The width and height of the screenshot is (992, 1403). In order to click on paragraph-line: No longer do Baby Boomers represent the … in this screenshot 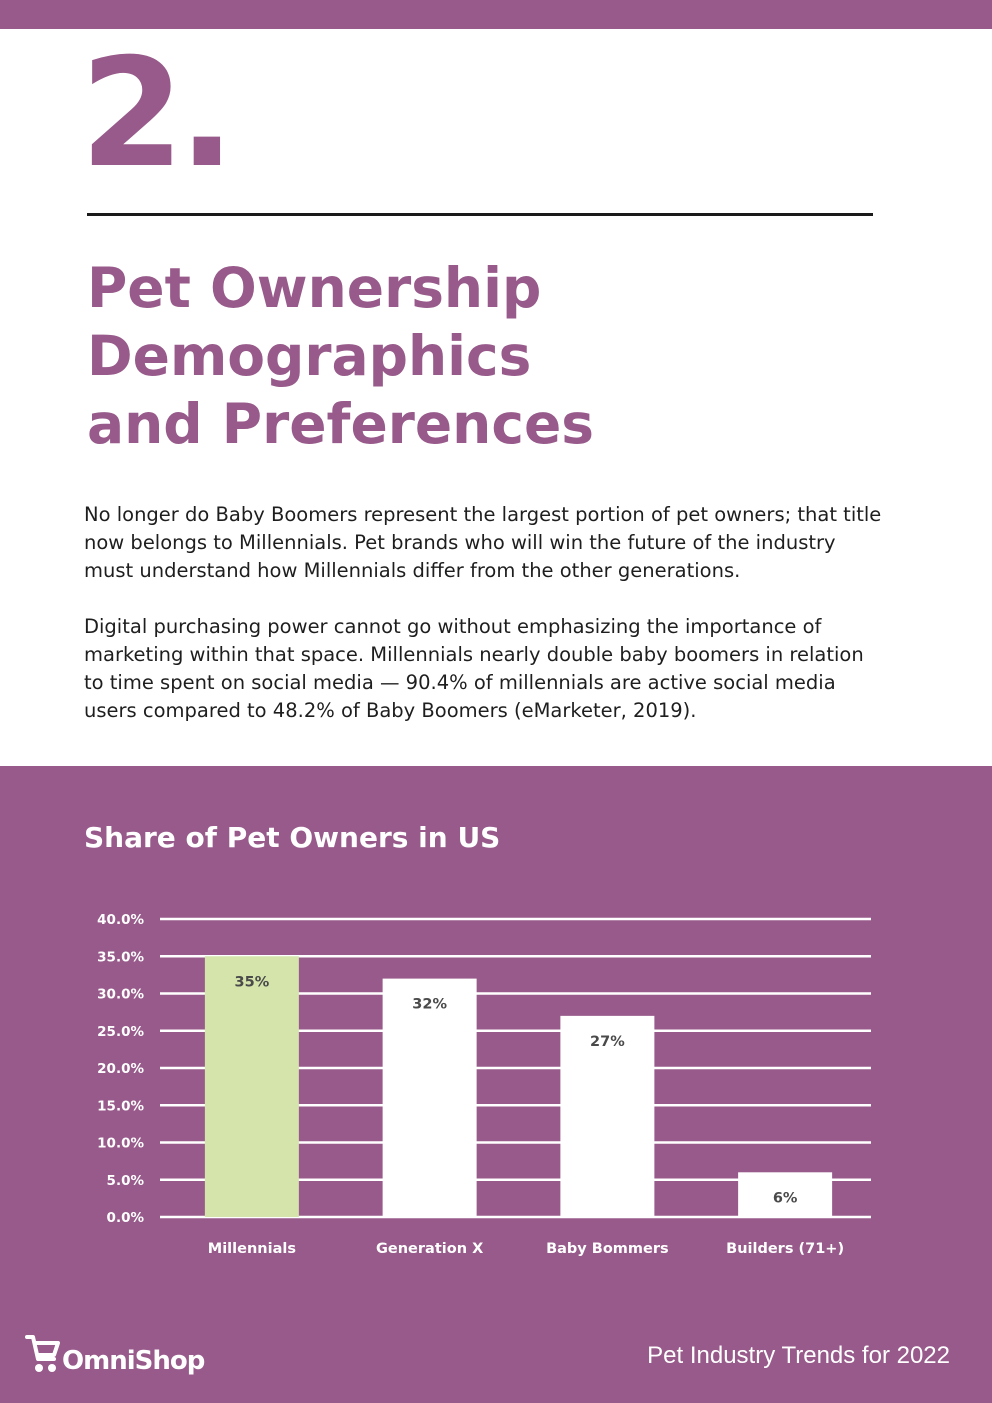, I will do `click(483, 514)`.